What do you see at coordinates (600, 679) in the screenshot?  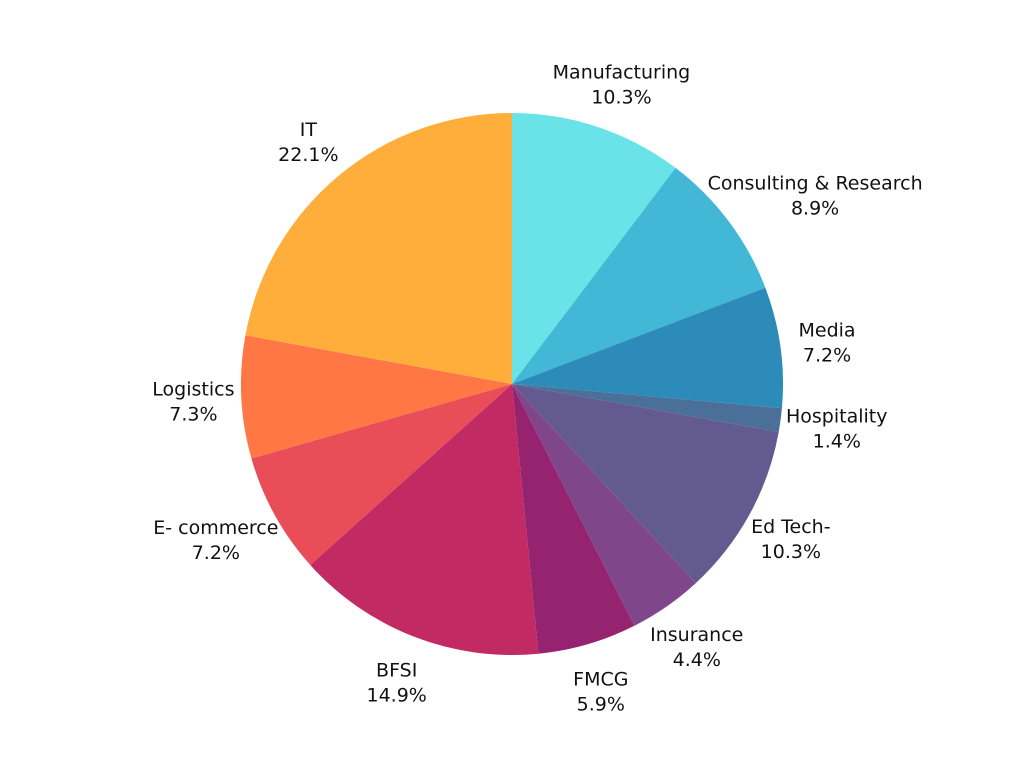 I see `slice-category-label: FMCG` at bounding box center [600, 679].